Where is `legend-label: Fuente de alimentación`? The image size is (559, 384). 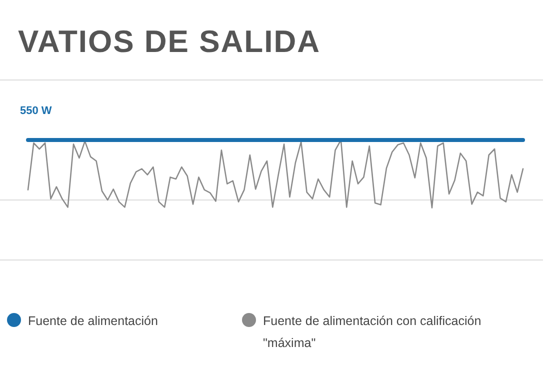 legend-label: Fuente de alimentación is located at coordinates (93, 321).